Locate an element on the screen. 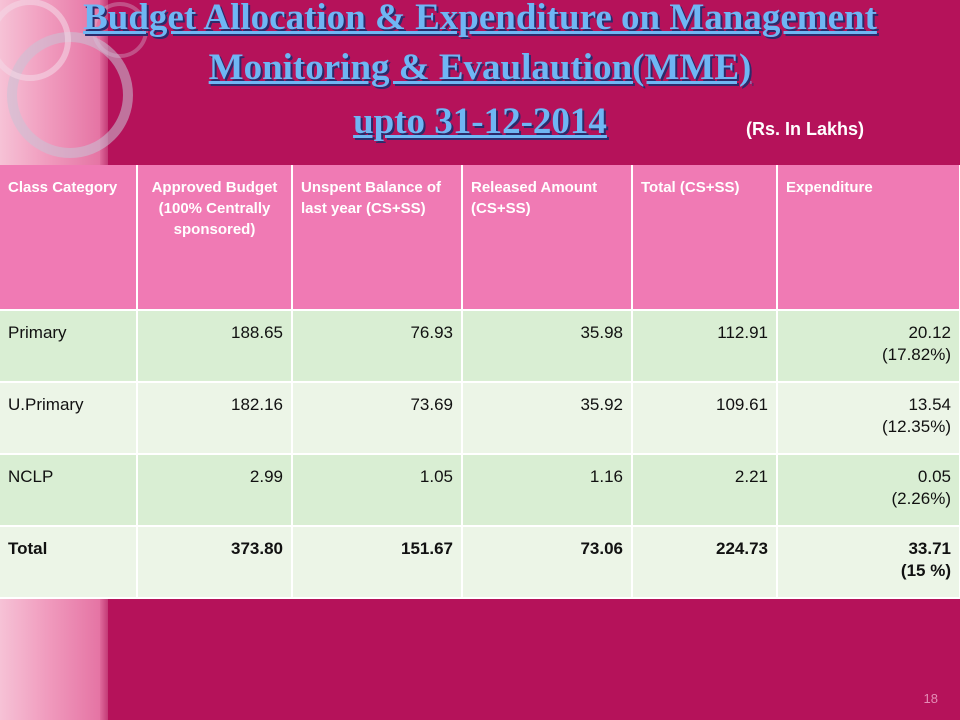 The image size is (960, 720). cell-category: Total is located at coordinates (69, 562).